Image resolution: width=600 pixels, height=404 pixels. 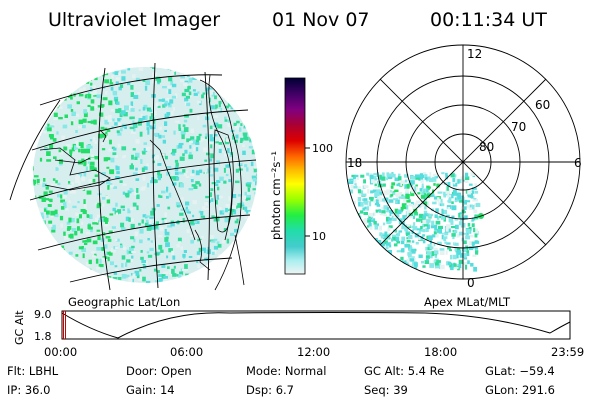 What do you see at coordinates (542, 105) in the screenshot?
I see `mlat-label-60: 60` at bounding box center [542, 105].